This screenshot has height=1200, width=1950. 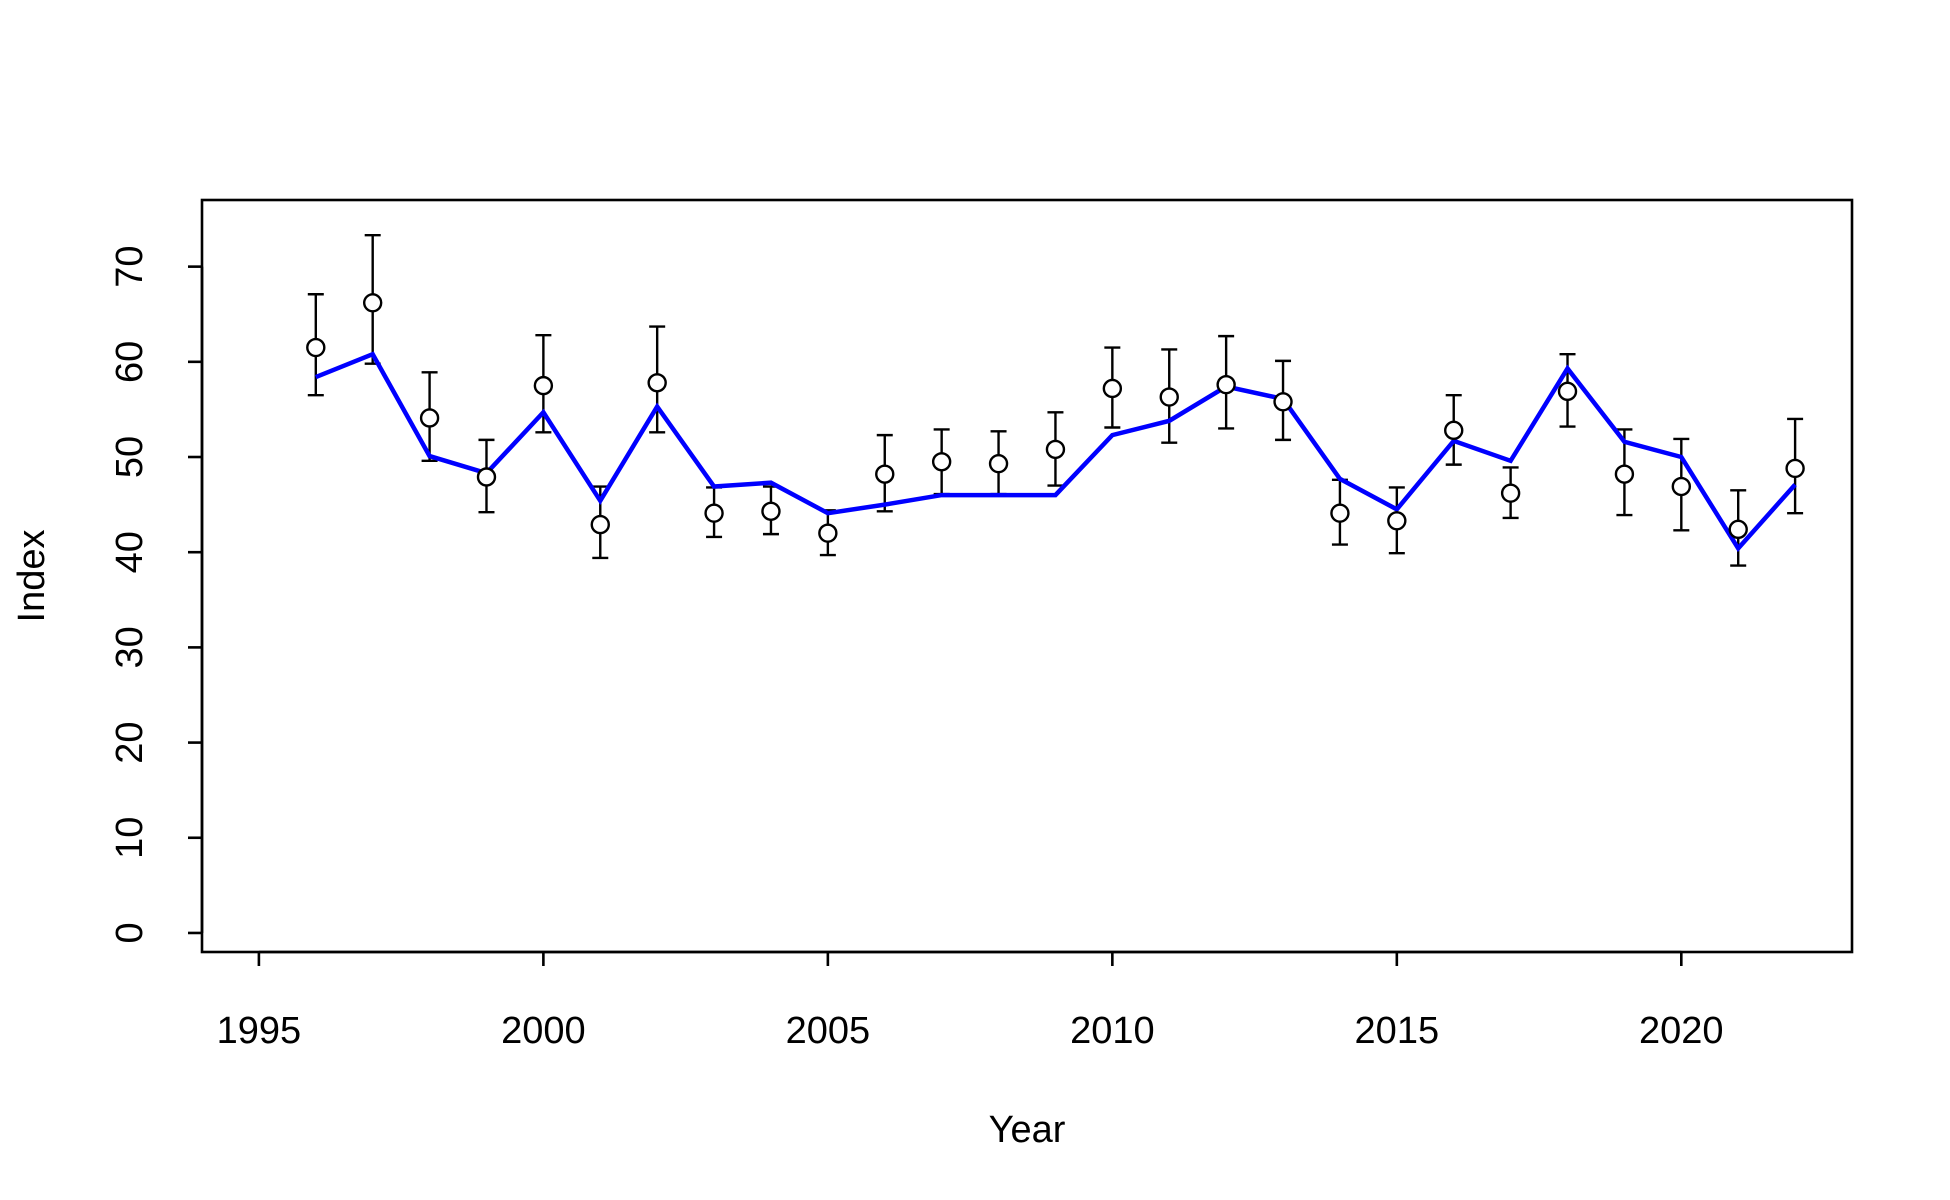 What do you see at coordinates (970, 1001) in the screenshot?
I see `x-axis: 1995 2000 2005 2010 2015 2020` at bounding box center [970, 1001].